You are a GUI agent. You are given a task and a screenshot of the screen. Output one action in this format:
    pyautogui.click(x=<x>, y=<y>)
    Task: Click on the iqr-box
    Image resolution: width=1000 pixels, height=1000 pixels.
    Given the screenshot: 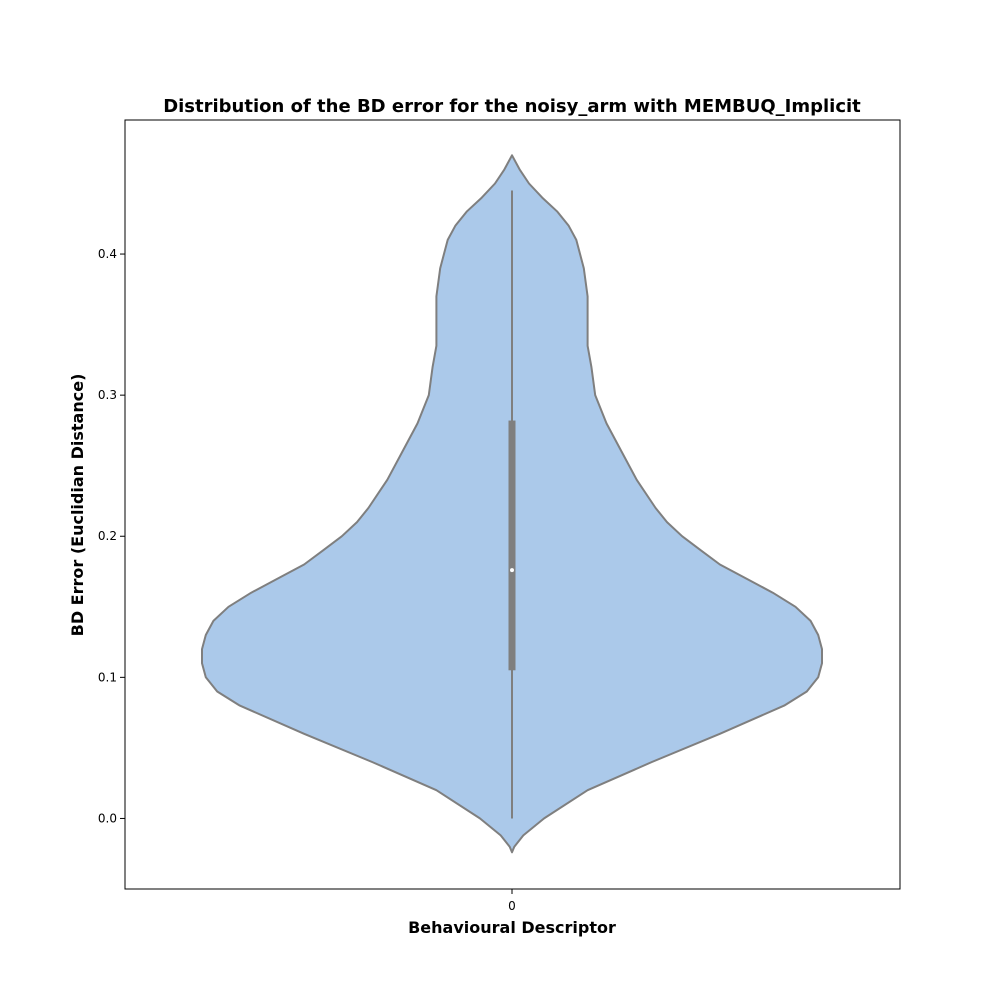 What is the action you would take?
    pyautogui.click(x=512, y=545)
    